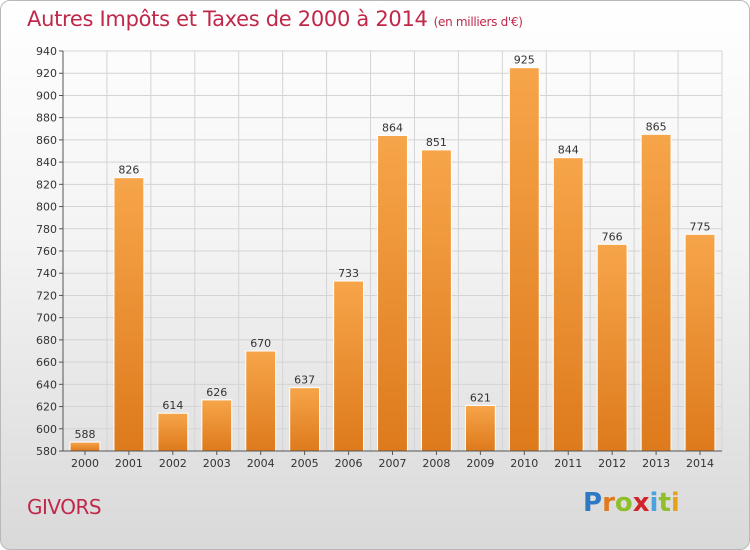 The width and height of the screenshot is (750, 550). I want to click on y-tick-label: 860, so click(46, 140).